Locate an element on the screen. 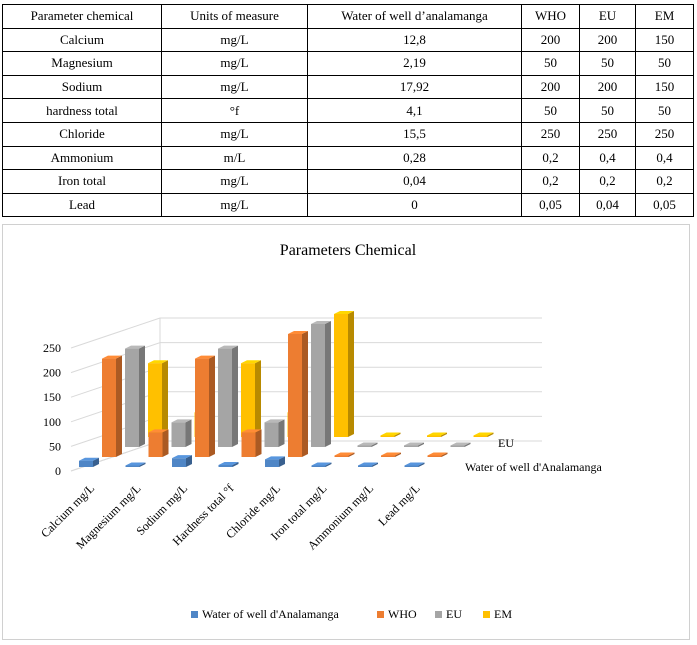 This screenshot has width=697, height=645. table-row: Ammonium m/L 0,28 0,2 0,4 0,4 is located at coordinates (348, 158).